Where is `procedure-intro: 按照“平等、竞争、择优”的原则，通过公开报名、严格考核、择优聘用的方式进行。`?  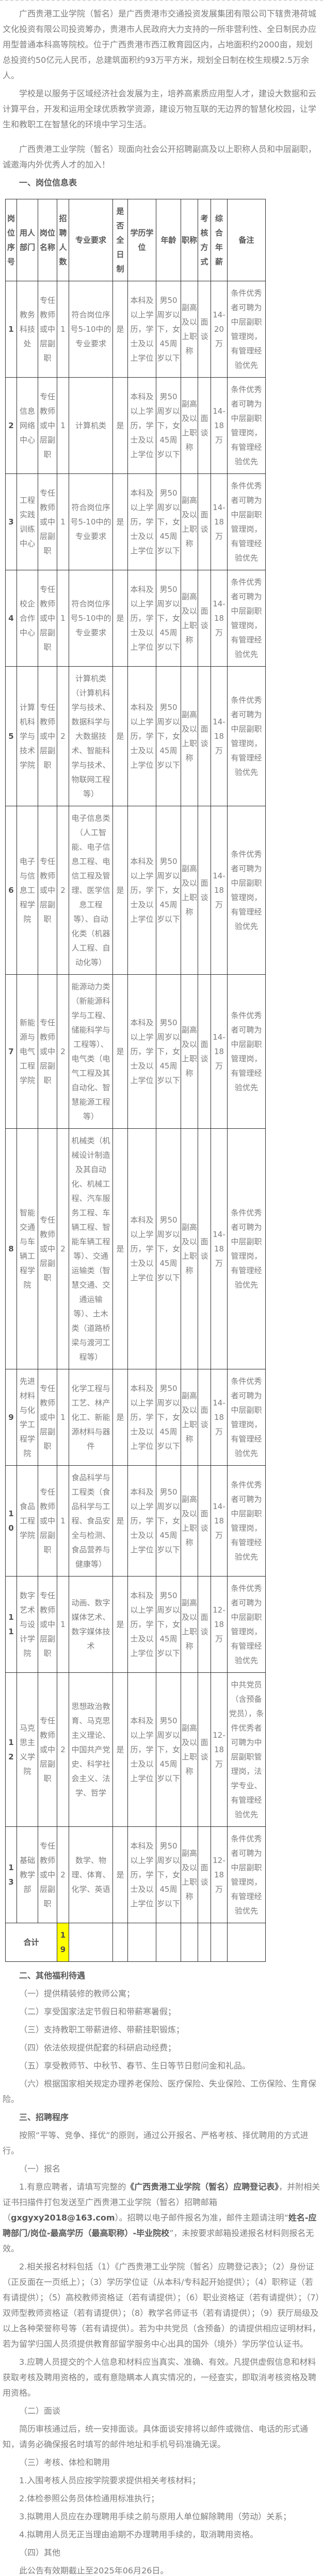 procedure-intro: 按照“平等、竞争、择优”的原则，通过公开报名、严格考核、择优聘用的方式进行。 is located at coordinates (156, 2143).